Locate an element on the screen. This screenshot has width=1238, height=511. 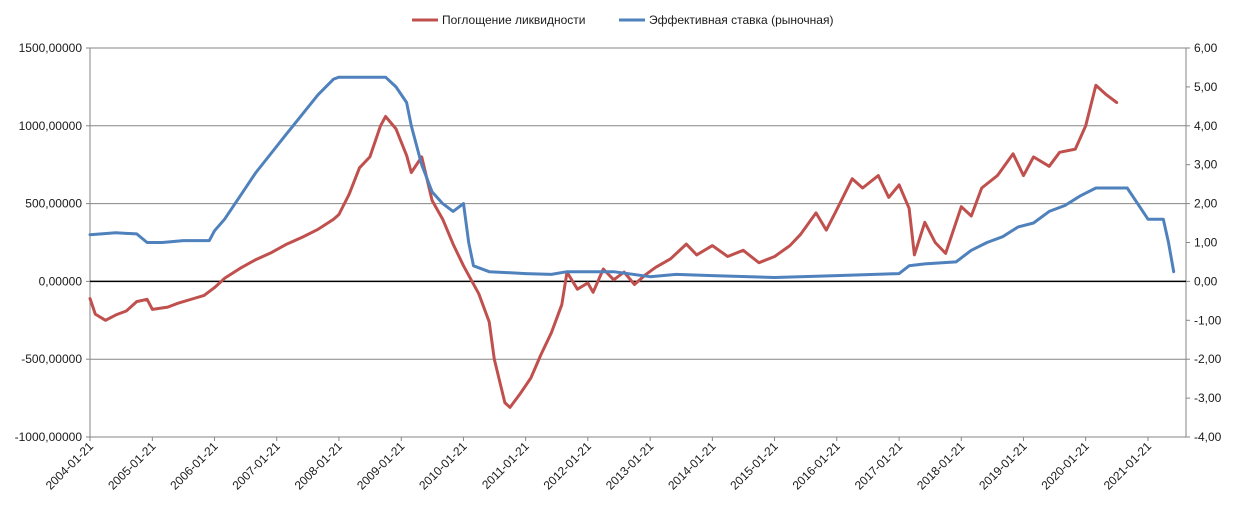
x-tick-label-6: 2010-01-21 is located at coordinates (443, 466).